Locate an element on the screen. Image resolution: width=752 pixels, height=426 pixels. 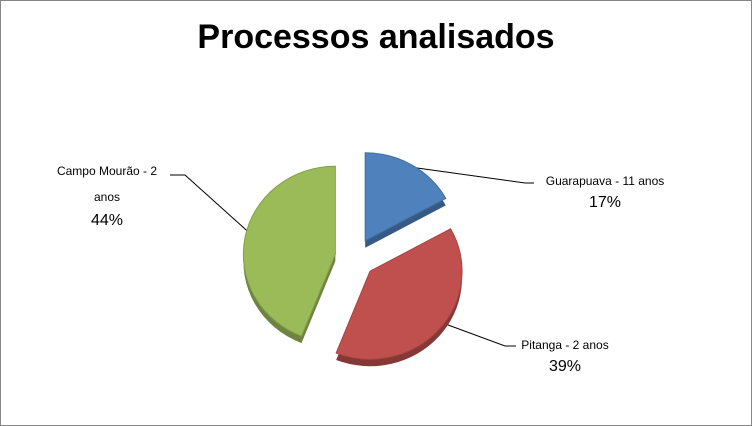
slice-label: Campo Mourão - 2 anos 44% is located at coordinates (107, 195).